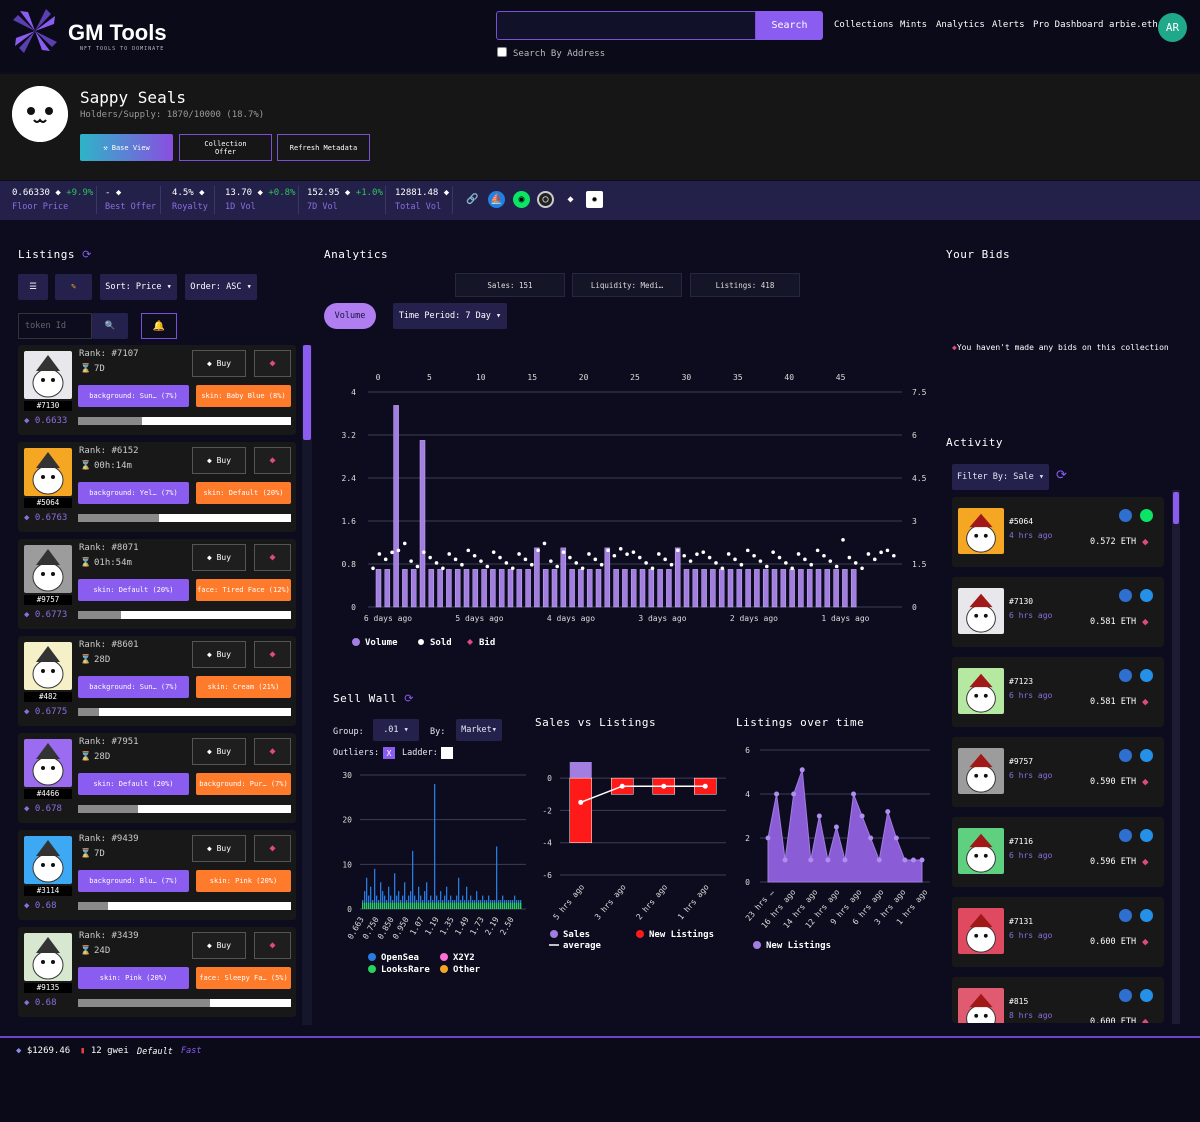 The height and width of the screenshot is (1122, 1200). Describe the element at coordinates (1176, 508) in the screenshot. I see `activity-scroll-thumb` at that location.